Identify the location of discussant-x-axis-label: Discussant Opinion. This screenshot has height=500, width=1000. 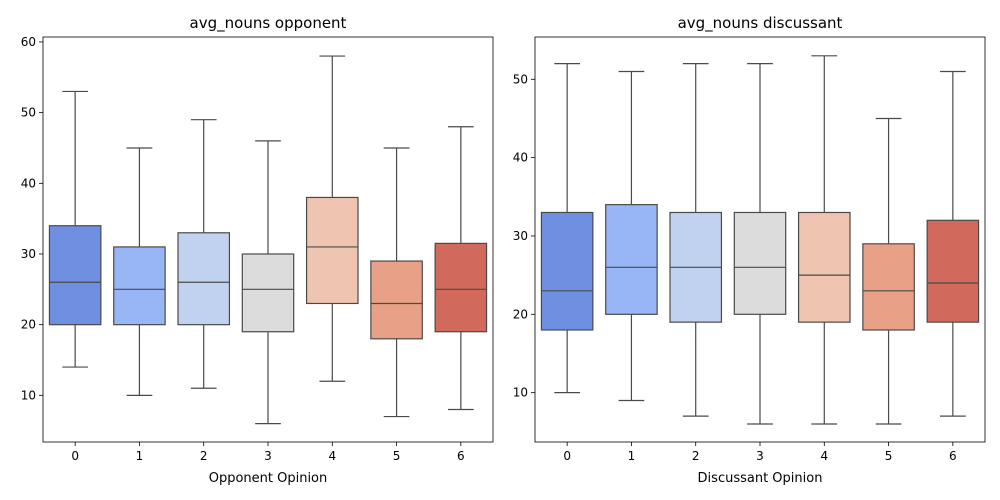
(760, 478).